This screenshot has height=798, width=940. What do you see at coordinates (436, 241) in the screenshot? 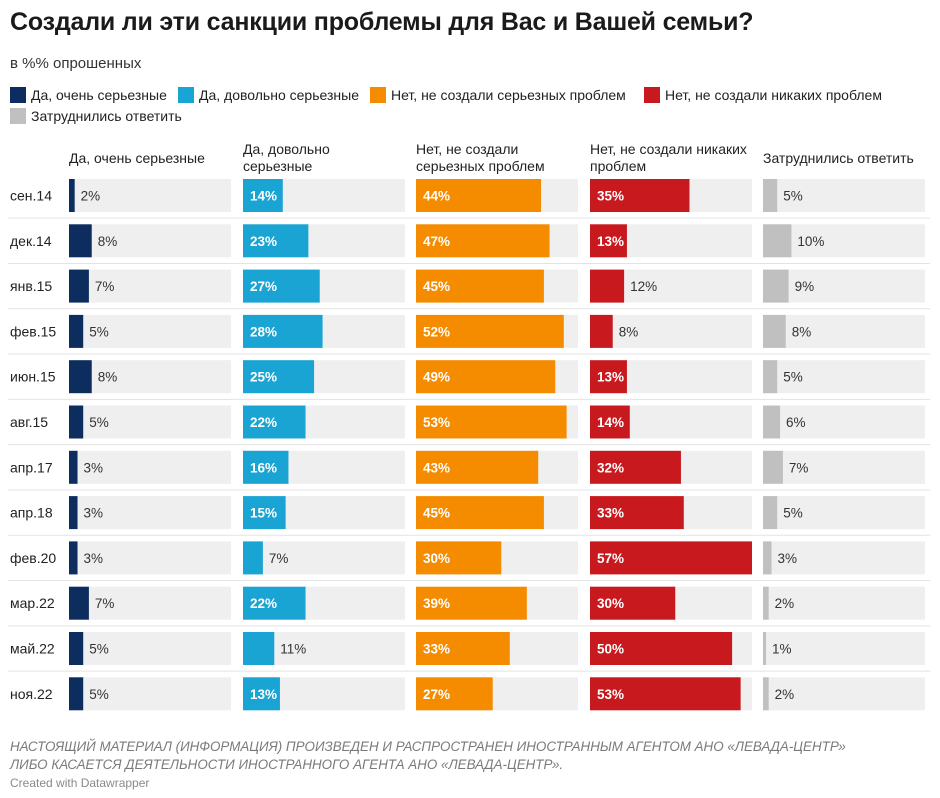
I see `data-label: 47%` at bounding box center [436, 241].